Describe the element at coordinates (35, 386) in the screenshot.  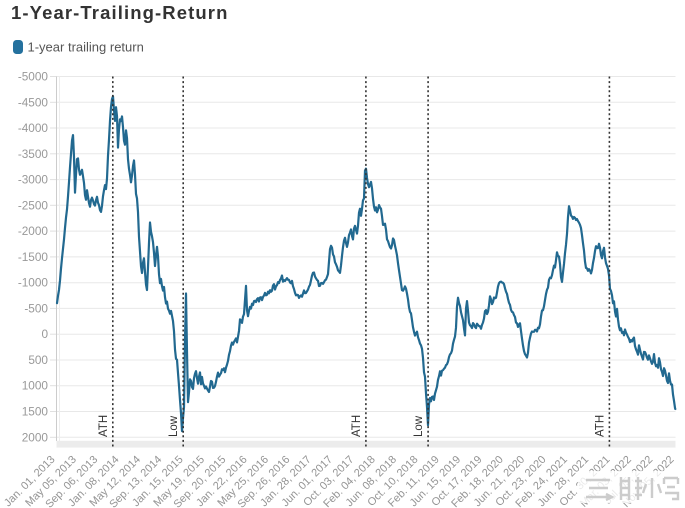
I see `svg-text: 1000` at that location.